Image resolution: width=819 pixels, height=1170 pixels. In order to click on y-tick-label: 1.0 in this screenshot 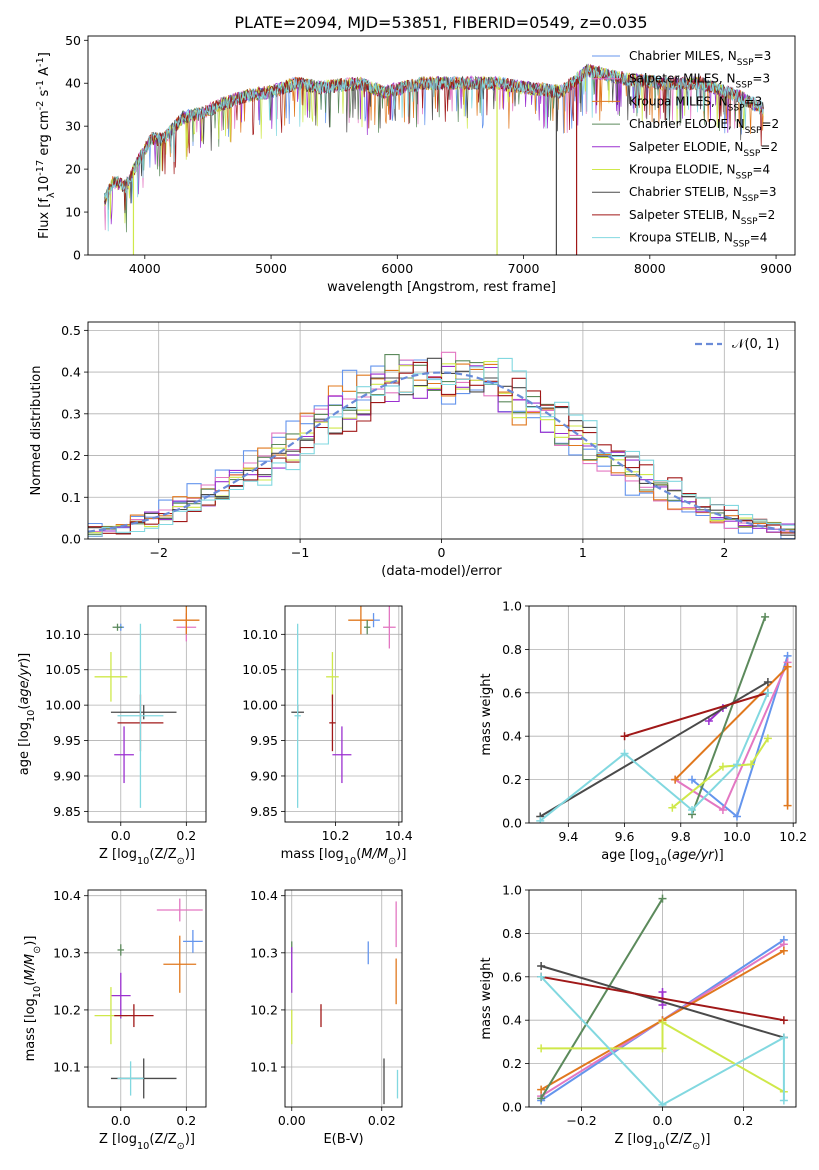, I will do `click(512, 890)`.